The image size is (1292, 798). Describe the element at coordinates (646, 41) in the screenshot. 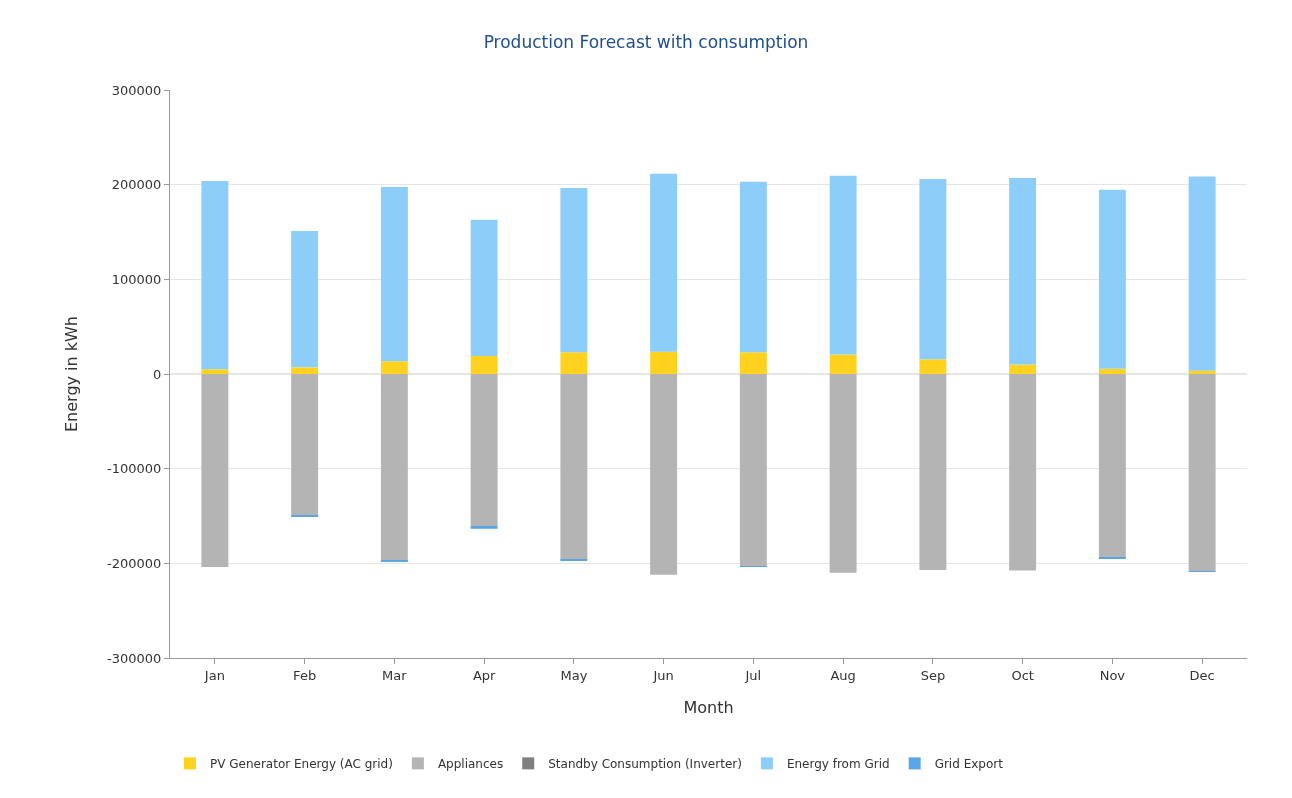

I see `chart-title: Production Forecast with consumption` at that location.